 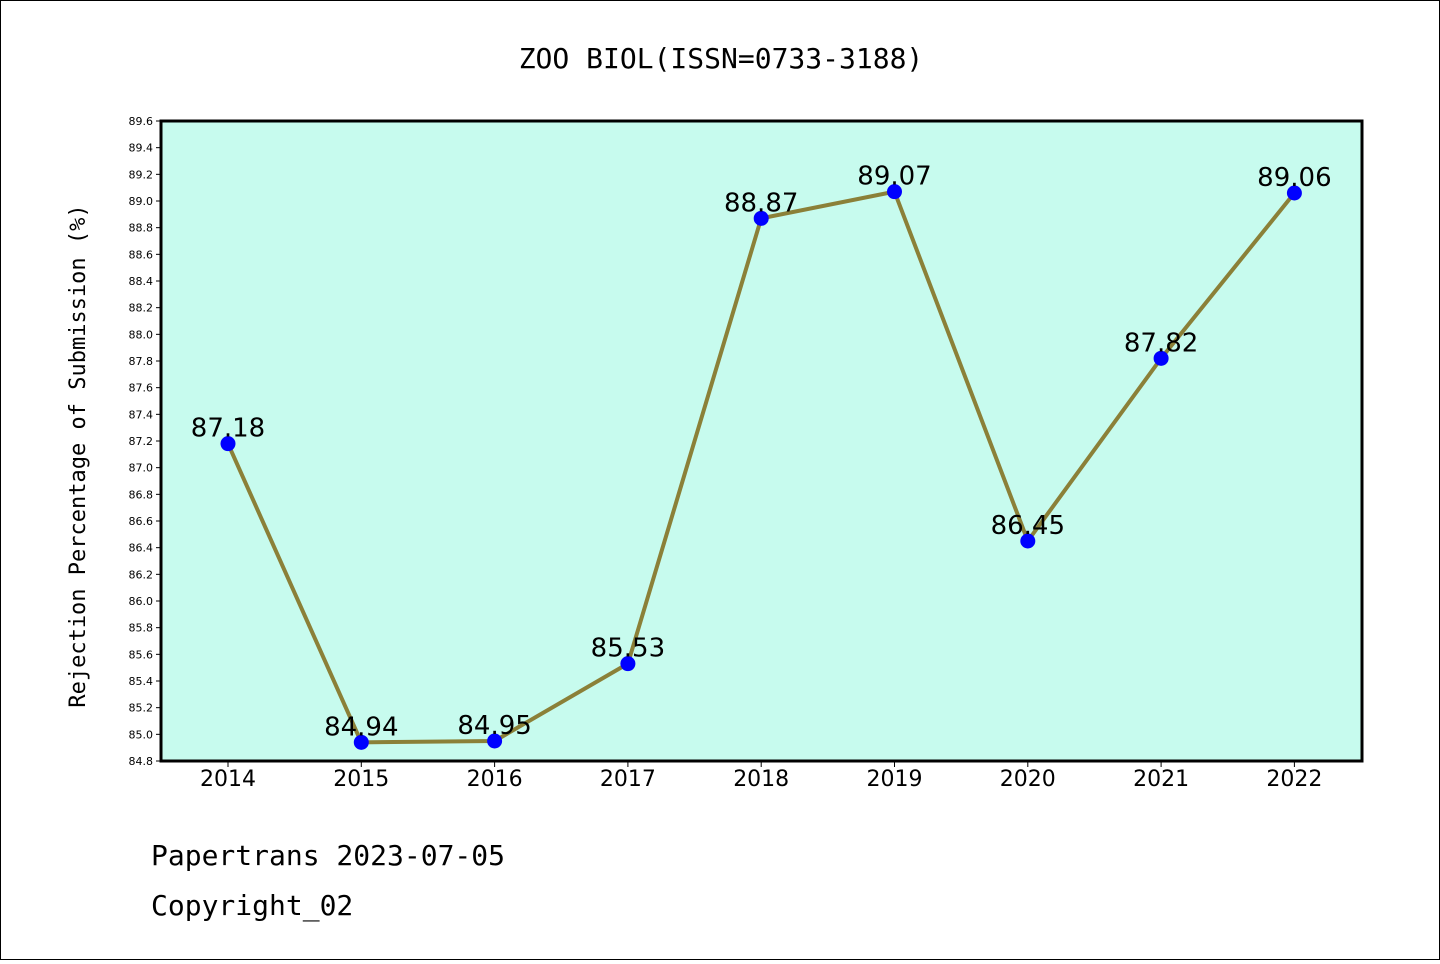 What do you see at coordinates (141, 708) in the screenshot?
I see `y-tick-label: 85.2` at bounding box center [141, 708].